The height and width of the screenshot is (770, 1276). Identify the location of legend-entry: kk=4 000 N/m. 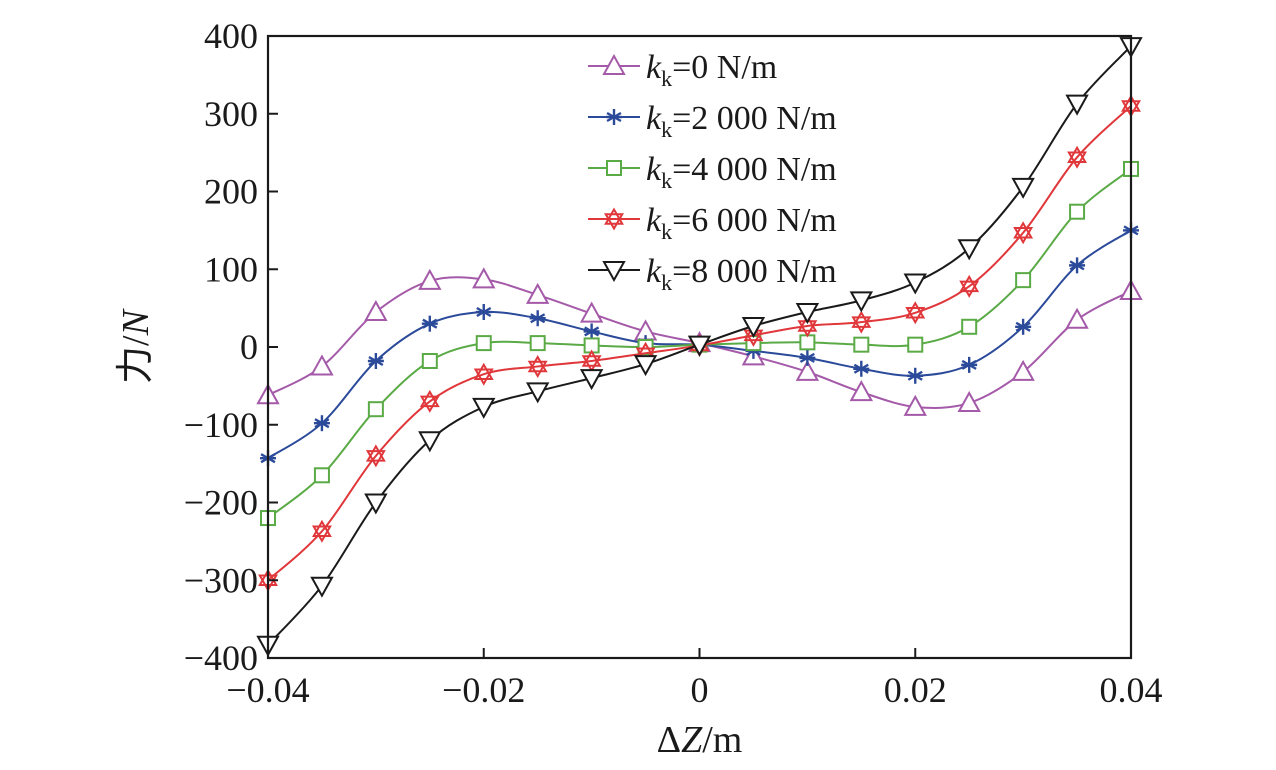
(712, 172).